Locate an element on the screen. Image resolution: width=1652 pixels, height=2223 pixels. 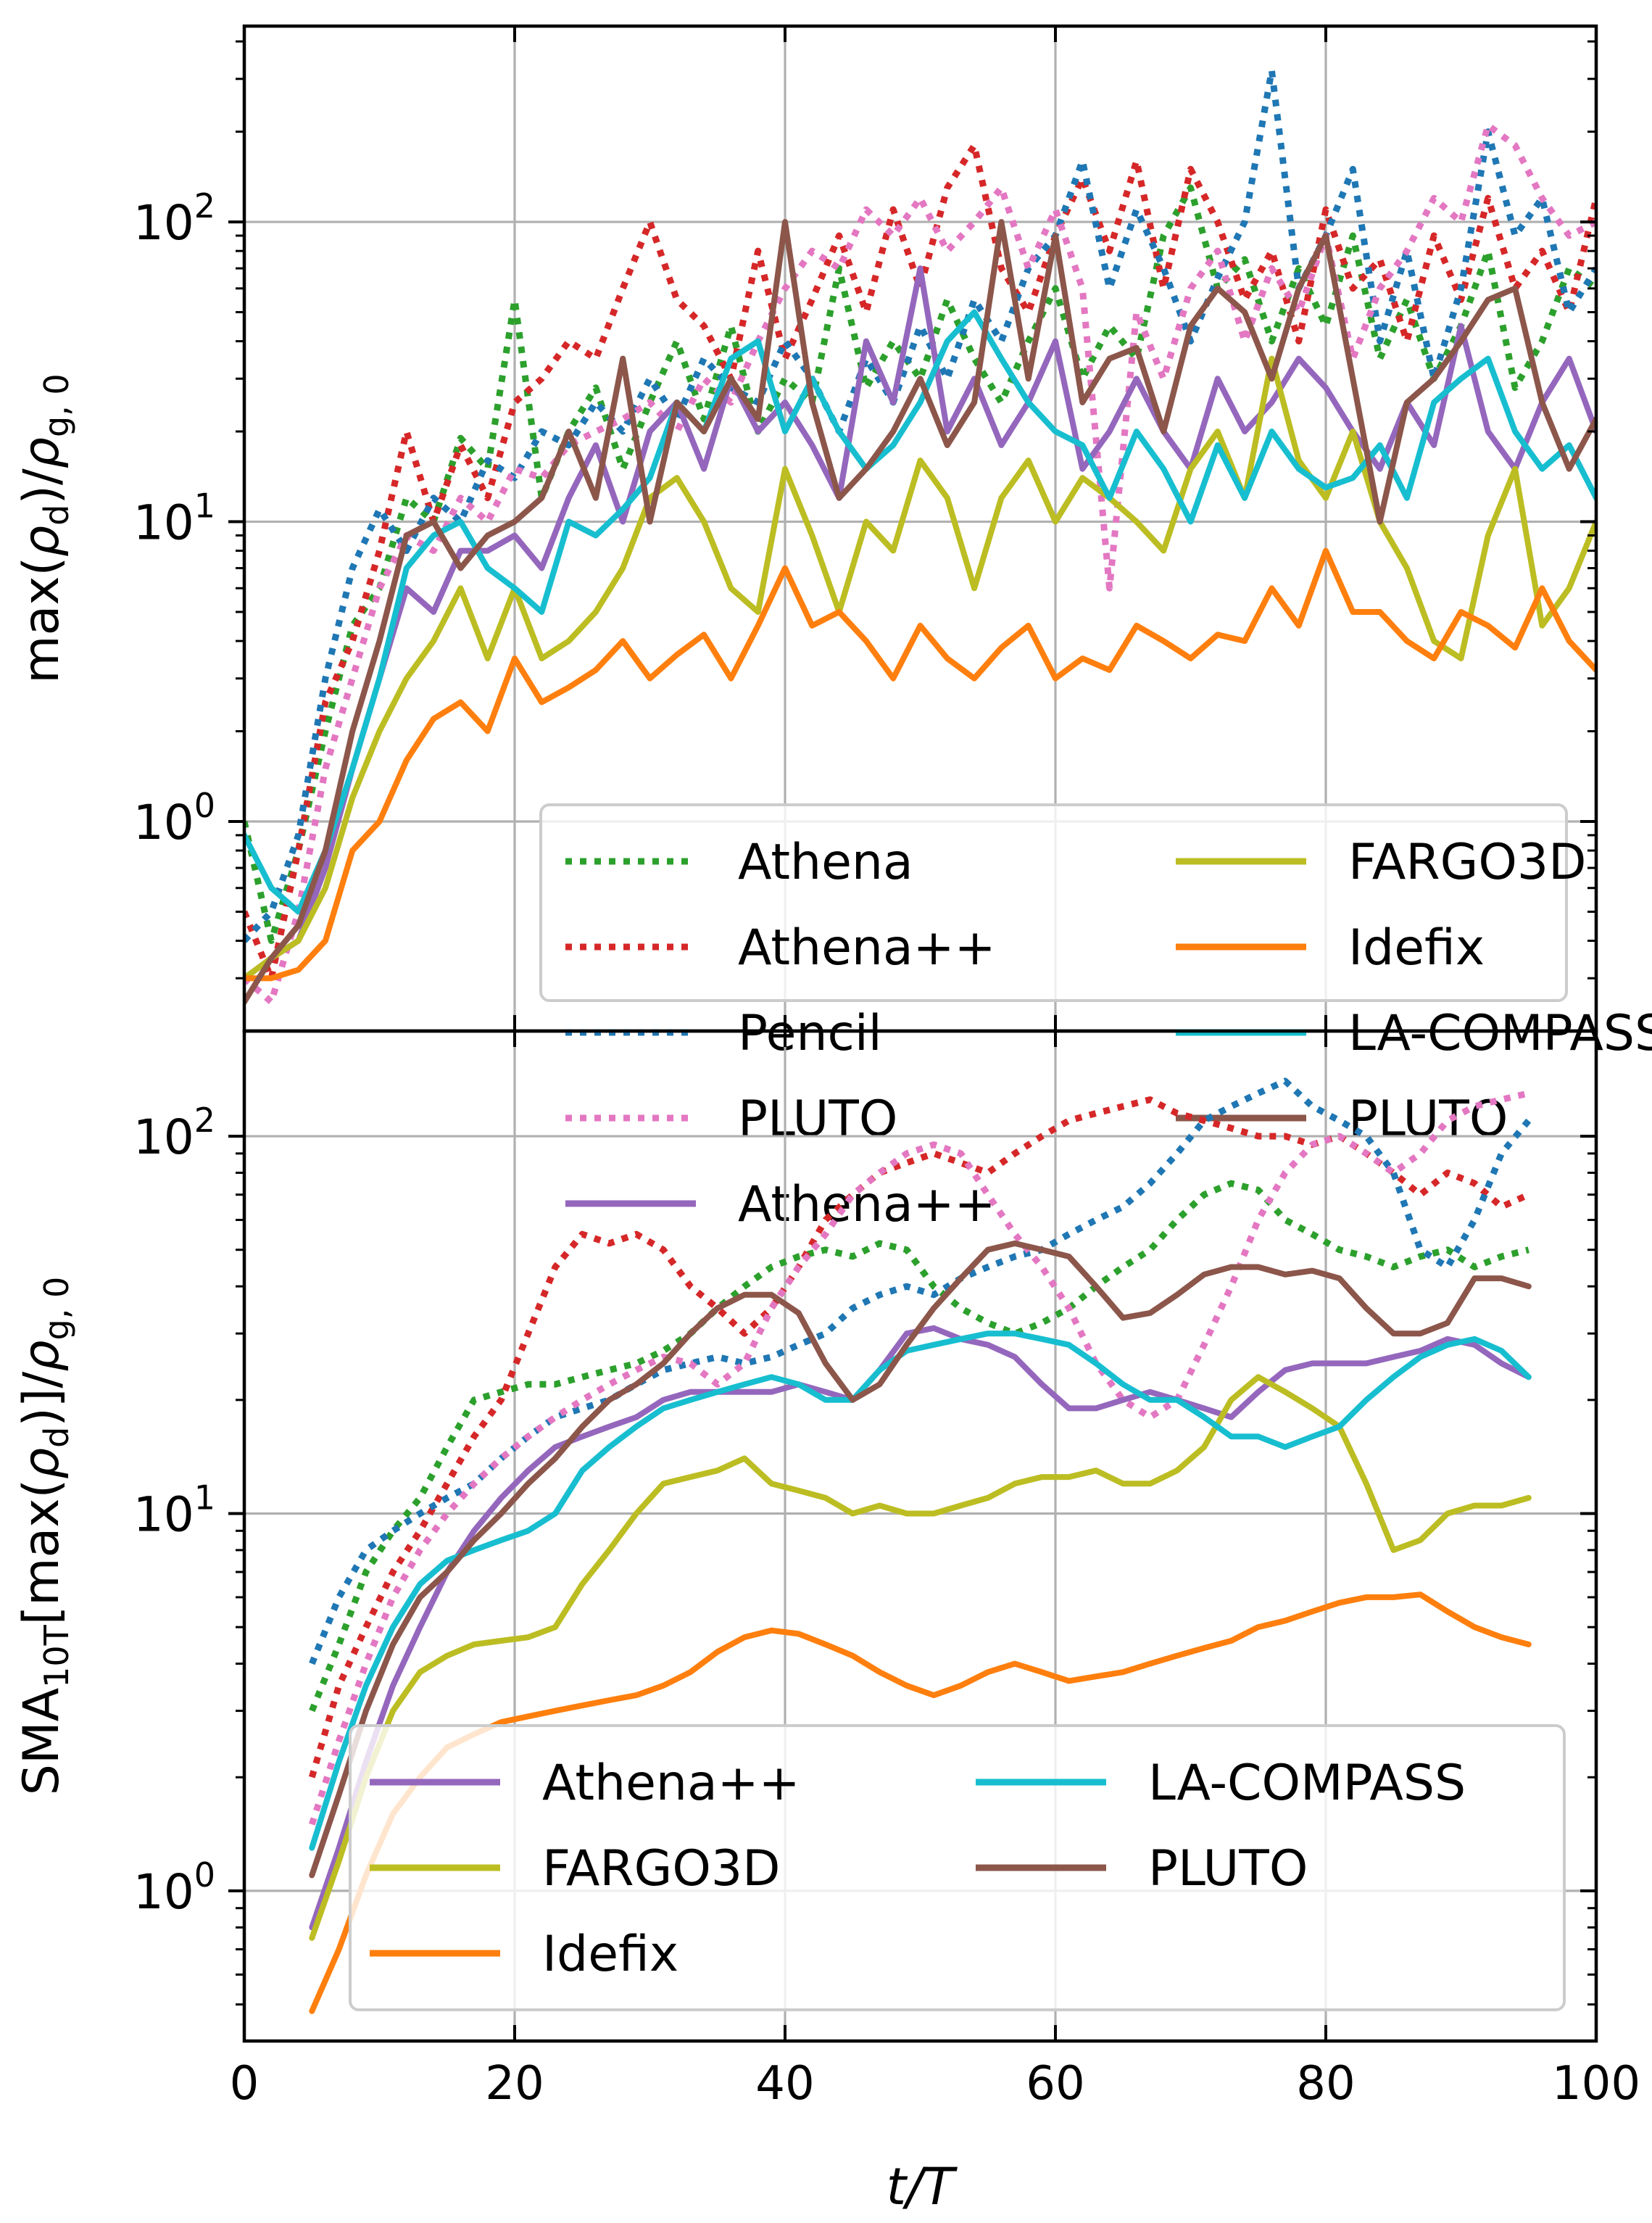
x-tick-label: 60 is located at coordinates (1055, 2084).